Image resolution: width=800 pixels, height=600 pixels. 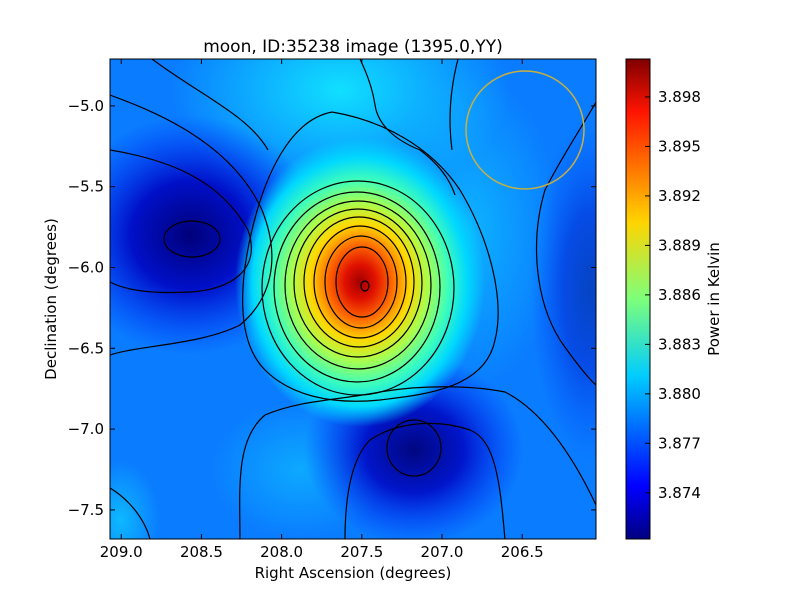 I want to click on colorbar-tick-label: 3.886, so click(x=679, y=295).